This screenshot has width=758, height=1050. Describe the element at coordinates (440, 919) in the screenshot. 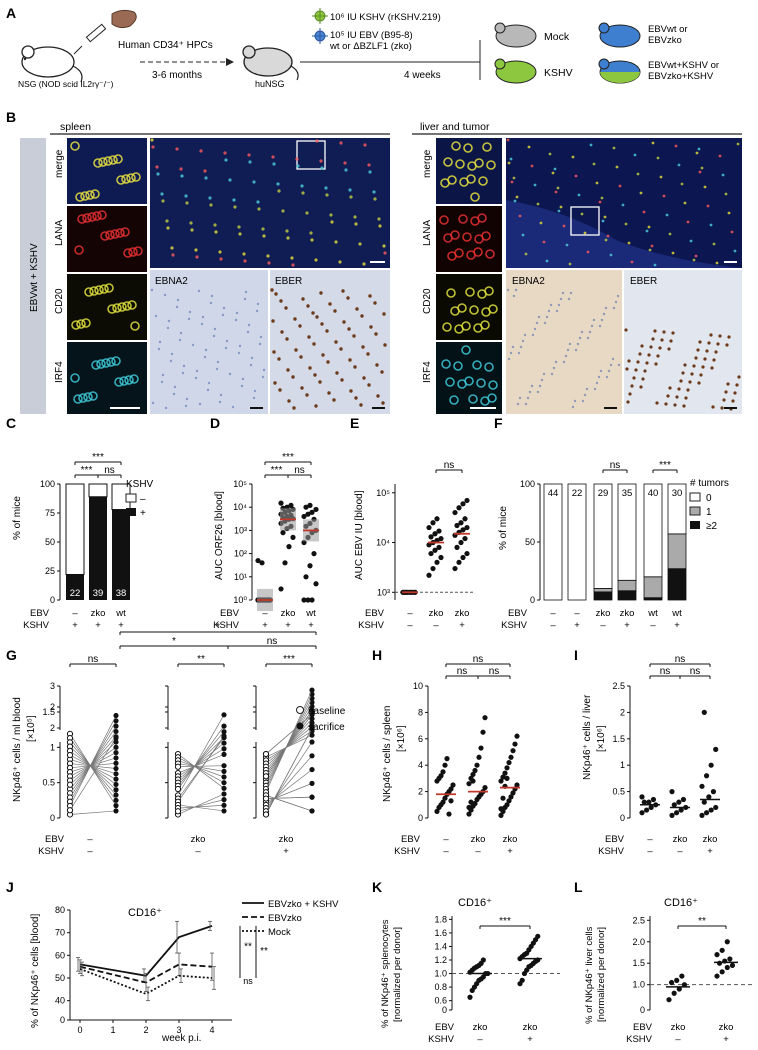

I see `k-ytick-label: 1.8` at that location.